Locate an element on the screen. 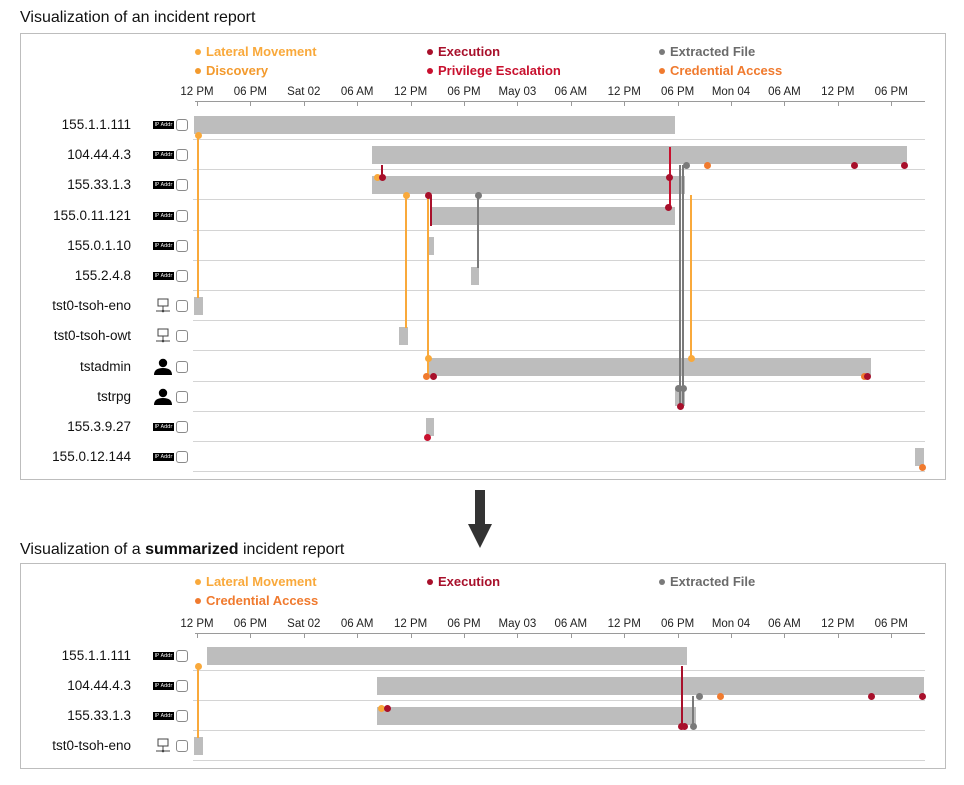 The image size is (964, 785). row-label: 155.33.1.3 is located at coordinates (99, 715).